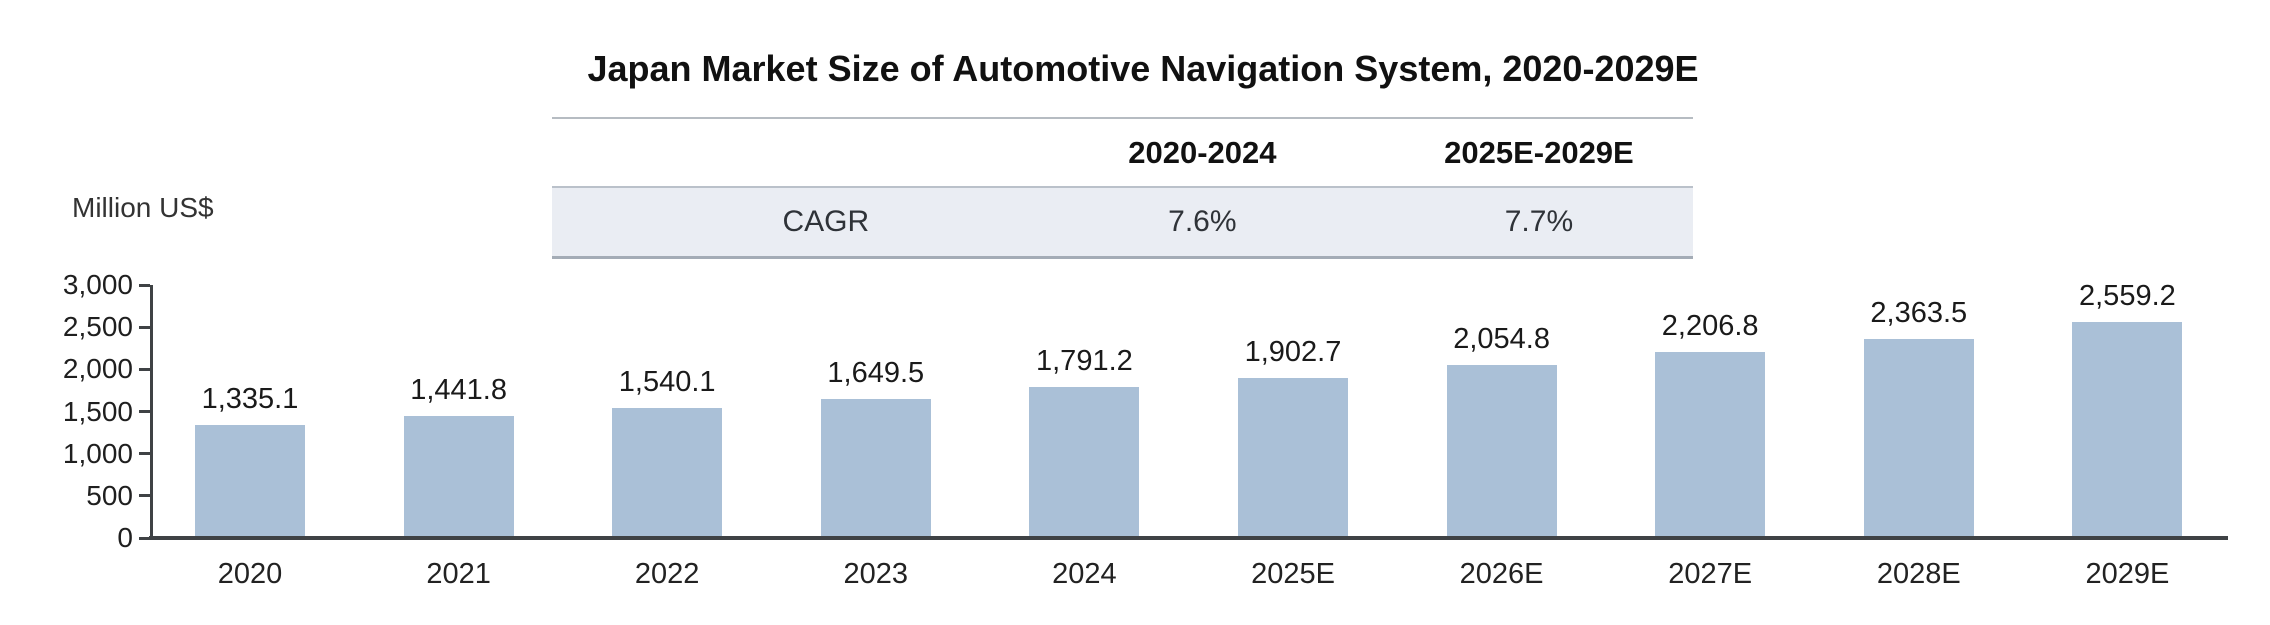 The height and width of the screenshot is (625, 2270). Describe the element at coordinates (1539, 152) in the screenshot. I see `cagr-table-header-2025e-2029e: 2025E-2029E` at that location.